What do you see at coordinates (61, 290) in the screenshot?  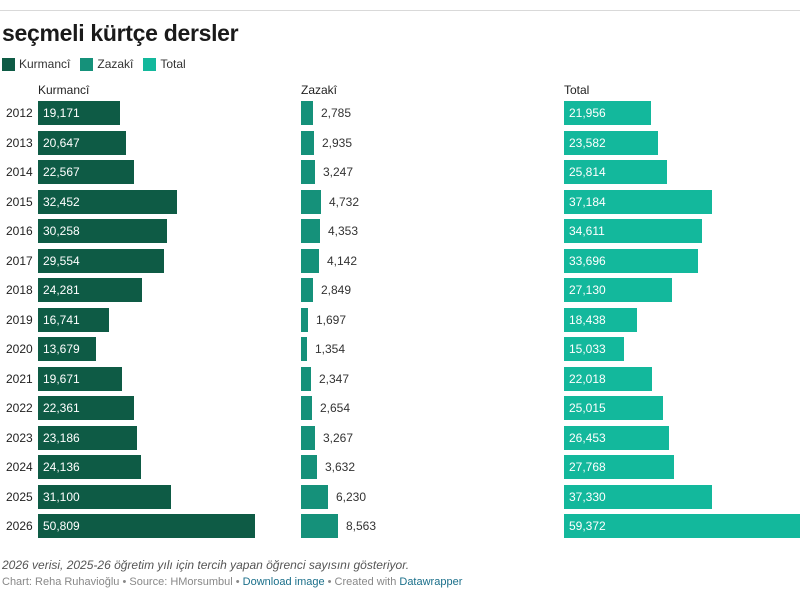 I see `value-label-kurmanci-2018: 24,281` at bounding box center [61, 290].